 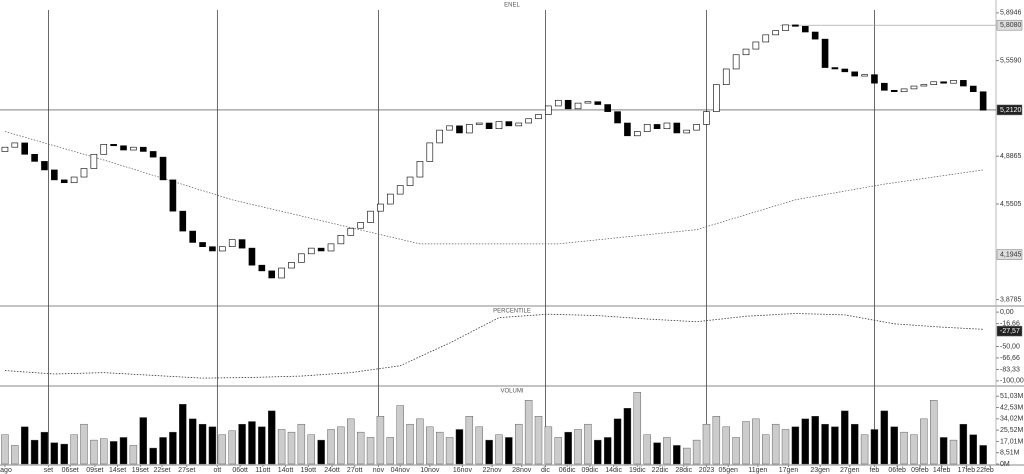 What do you see at coordinates (511, 392) in the screenshot?
I see `panel-title: VOLUMI` at bounding box center [511, 392].